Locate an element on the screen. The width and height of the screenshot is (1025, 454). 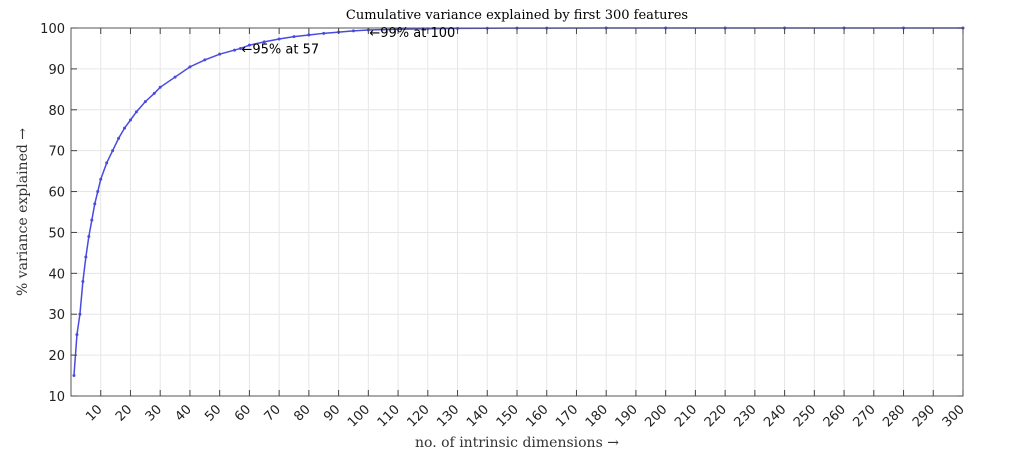
x-tick-label: 160 is located at coordinates (537, 416).